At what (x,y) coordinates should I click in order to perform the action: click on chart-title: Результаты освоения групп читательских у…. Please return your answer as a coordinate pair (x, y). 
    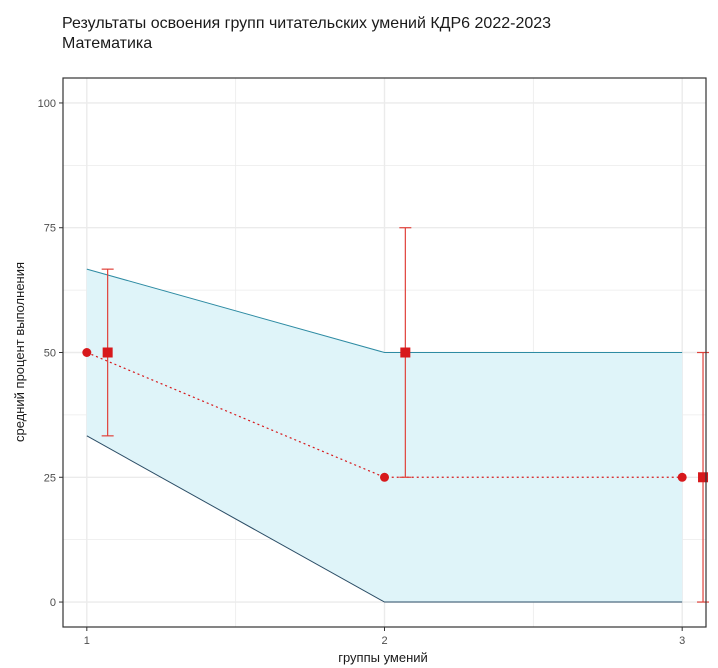
    Looking at the image, I should click on (306, 23).